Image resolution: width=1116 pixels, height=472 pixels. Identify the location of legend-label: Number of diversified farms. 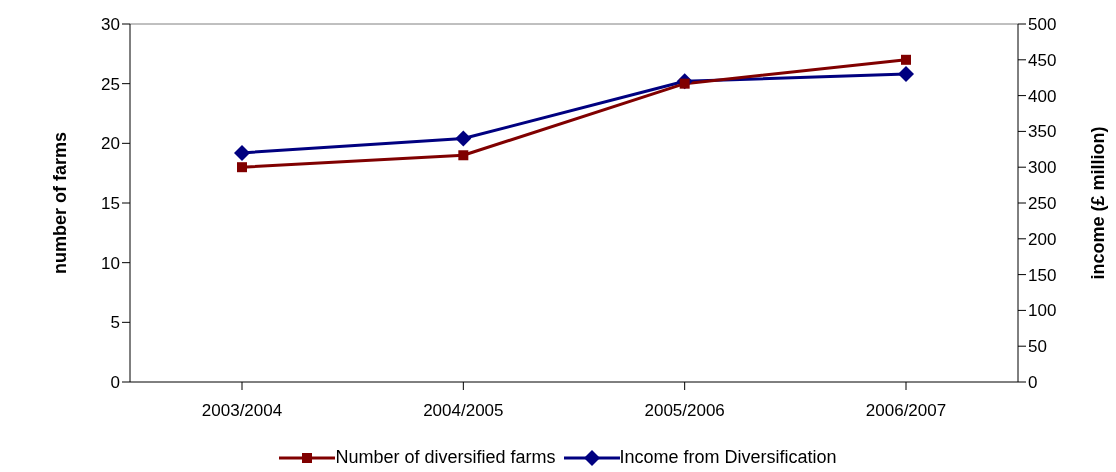
(445, 457).